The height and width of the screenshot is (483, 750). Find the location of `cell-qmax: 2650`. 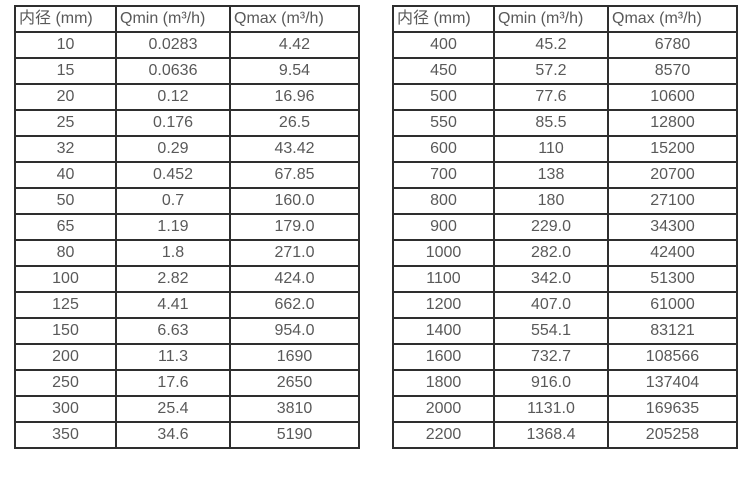

cell-qmax: 2650 is located at coordinates (294, 383).